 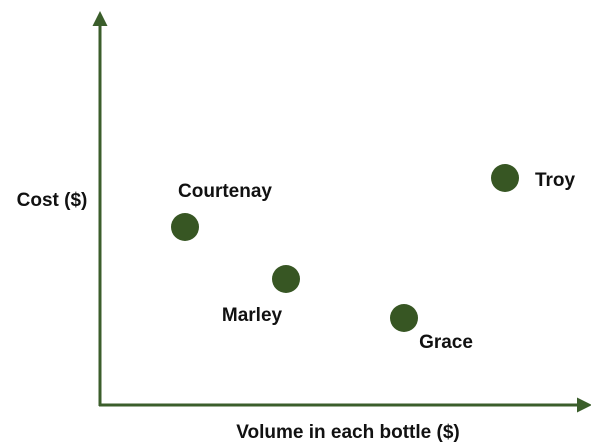 I want to click on node-label: Troy, so click(x=555, y=180).